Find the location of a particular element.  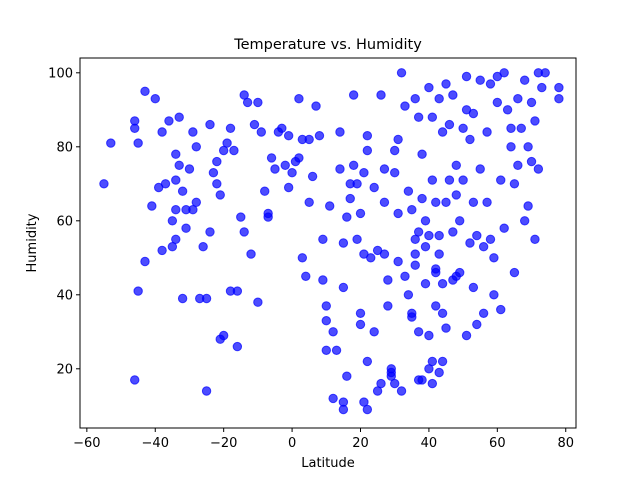

y-tick-label: 100 is located at coordinates (60, 73).